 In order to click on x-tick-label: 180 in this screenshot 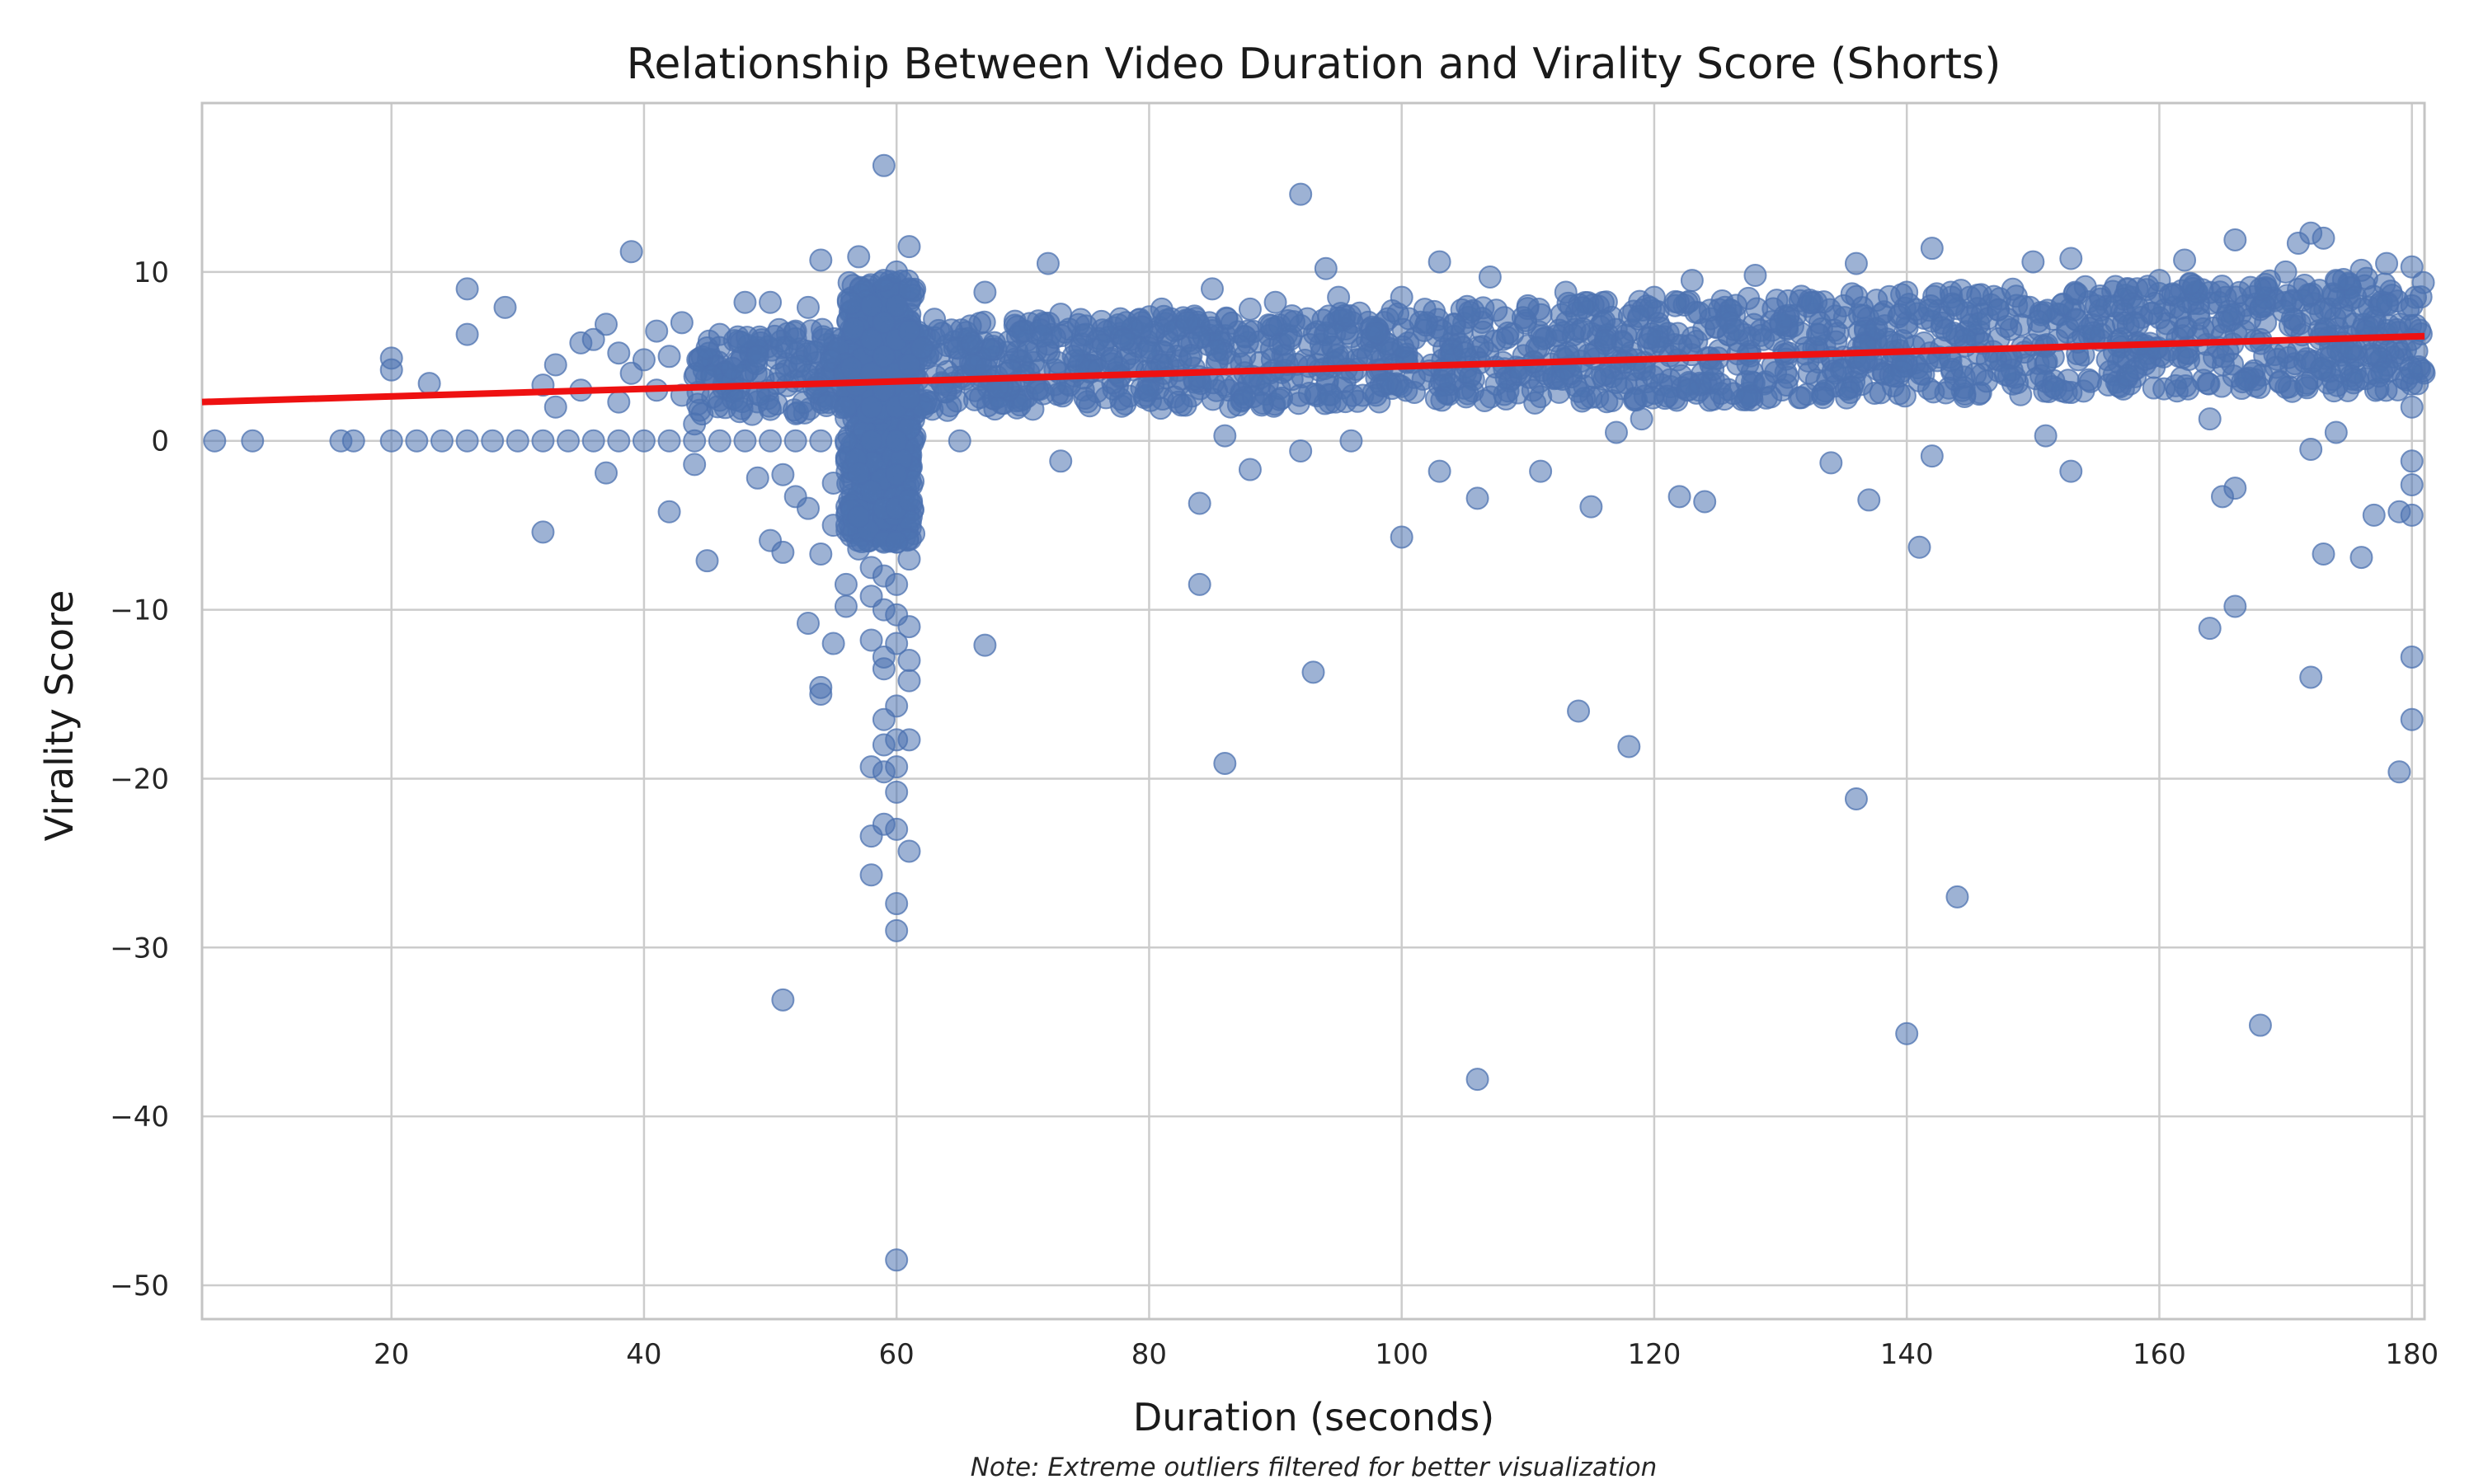, I will do `click(2412, 1354)`.